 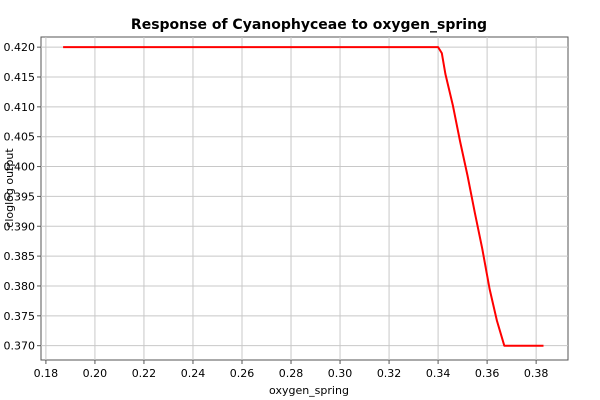 I want to click on y-tick-label: 0.370, so click(x=20, y=346).